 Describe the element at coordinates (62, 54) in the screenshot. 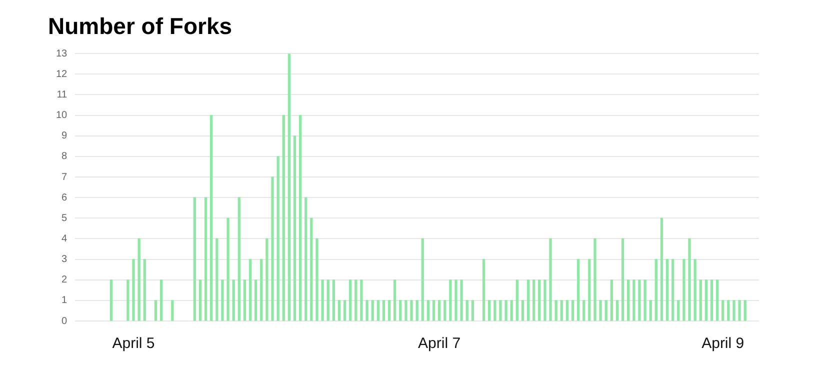

I see `y-tick-label: 13` at that location.